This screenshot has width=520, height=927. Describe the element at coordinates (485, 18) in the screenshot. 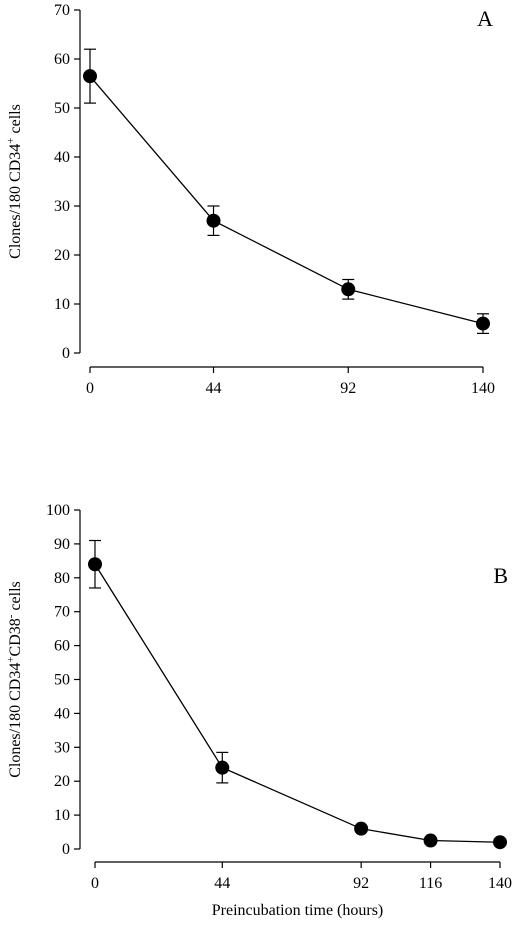

I see `panel-label: A` at that location.